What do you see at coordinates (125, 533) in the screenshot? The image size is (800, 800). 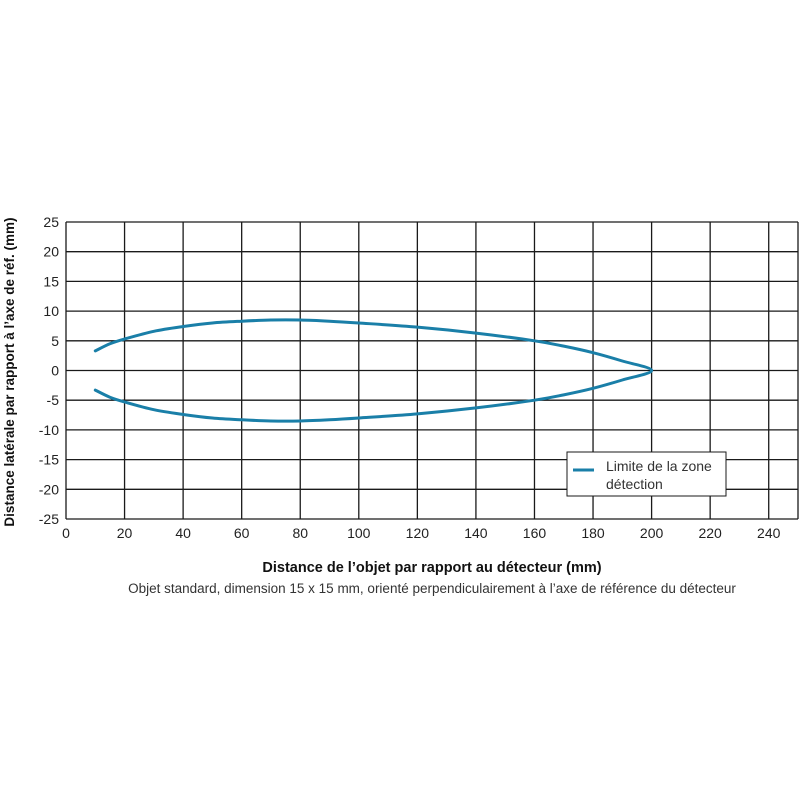 I see `x-tick-label: 20` at bounding box center [125, 533].